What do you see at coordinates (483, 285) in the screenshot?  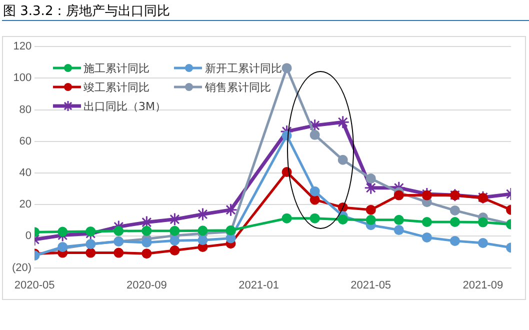 I see `x-tick-label: 2021-09` at bounding box center [483, 285].